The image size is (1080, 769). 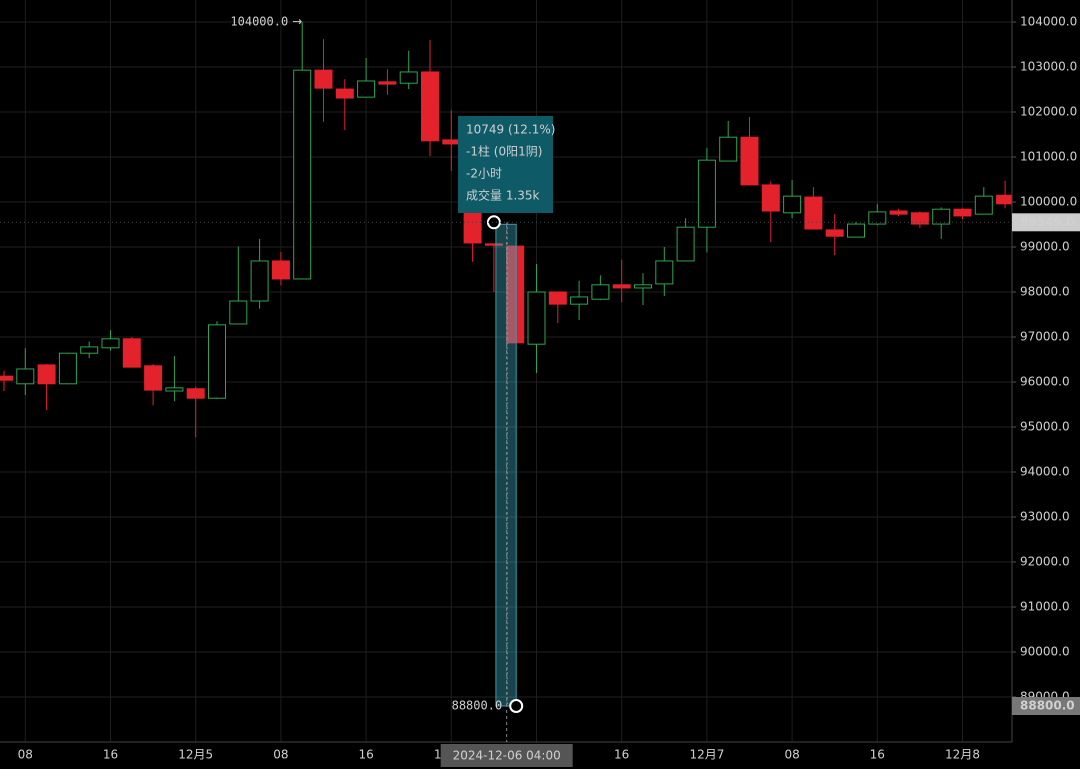 I want to click on y-tick-label: 92000.0, so click(x=1045, y=562).